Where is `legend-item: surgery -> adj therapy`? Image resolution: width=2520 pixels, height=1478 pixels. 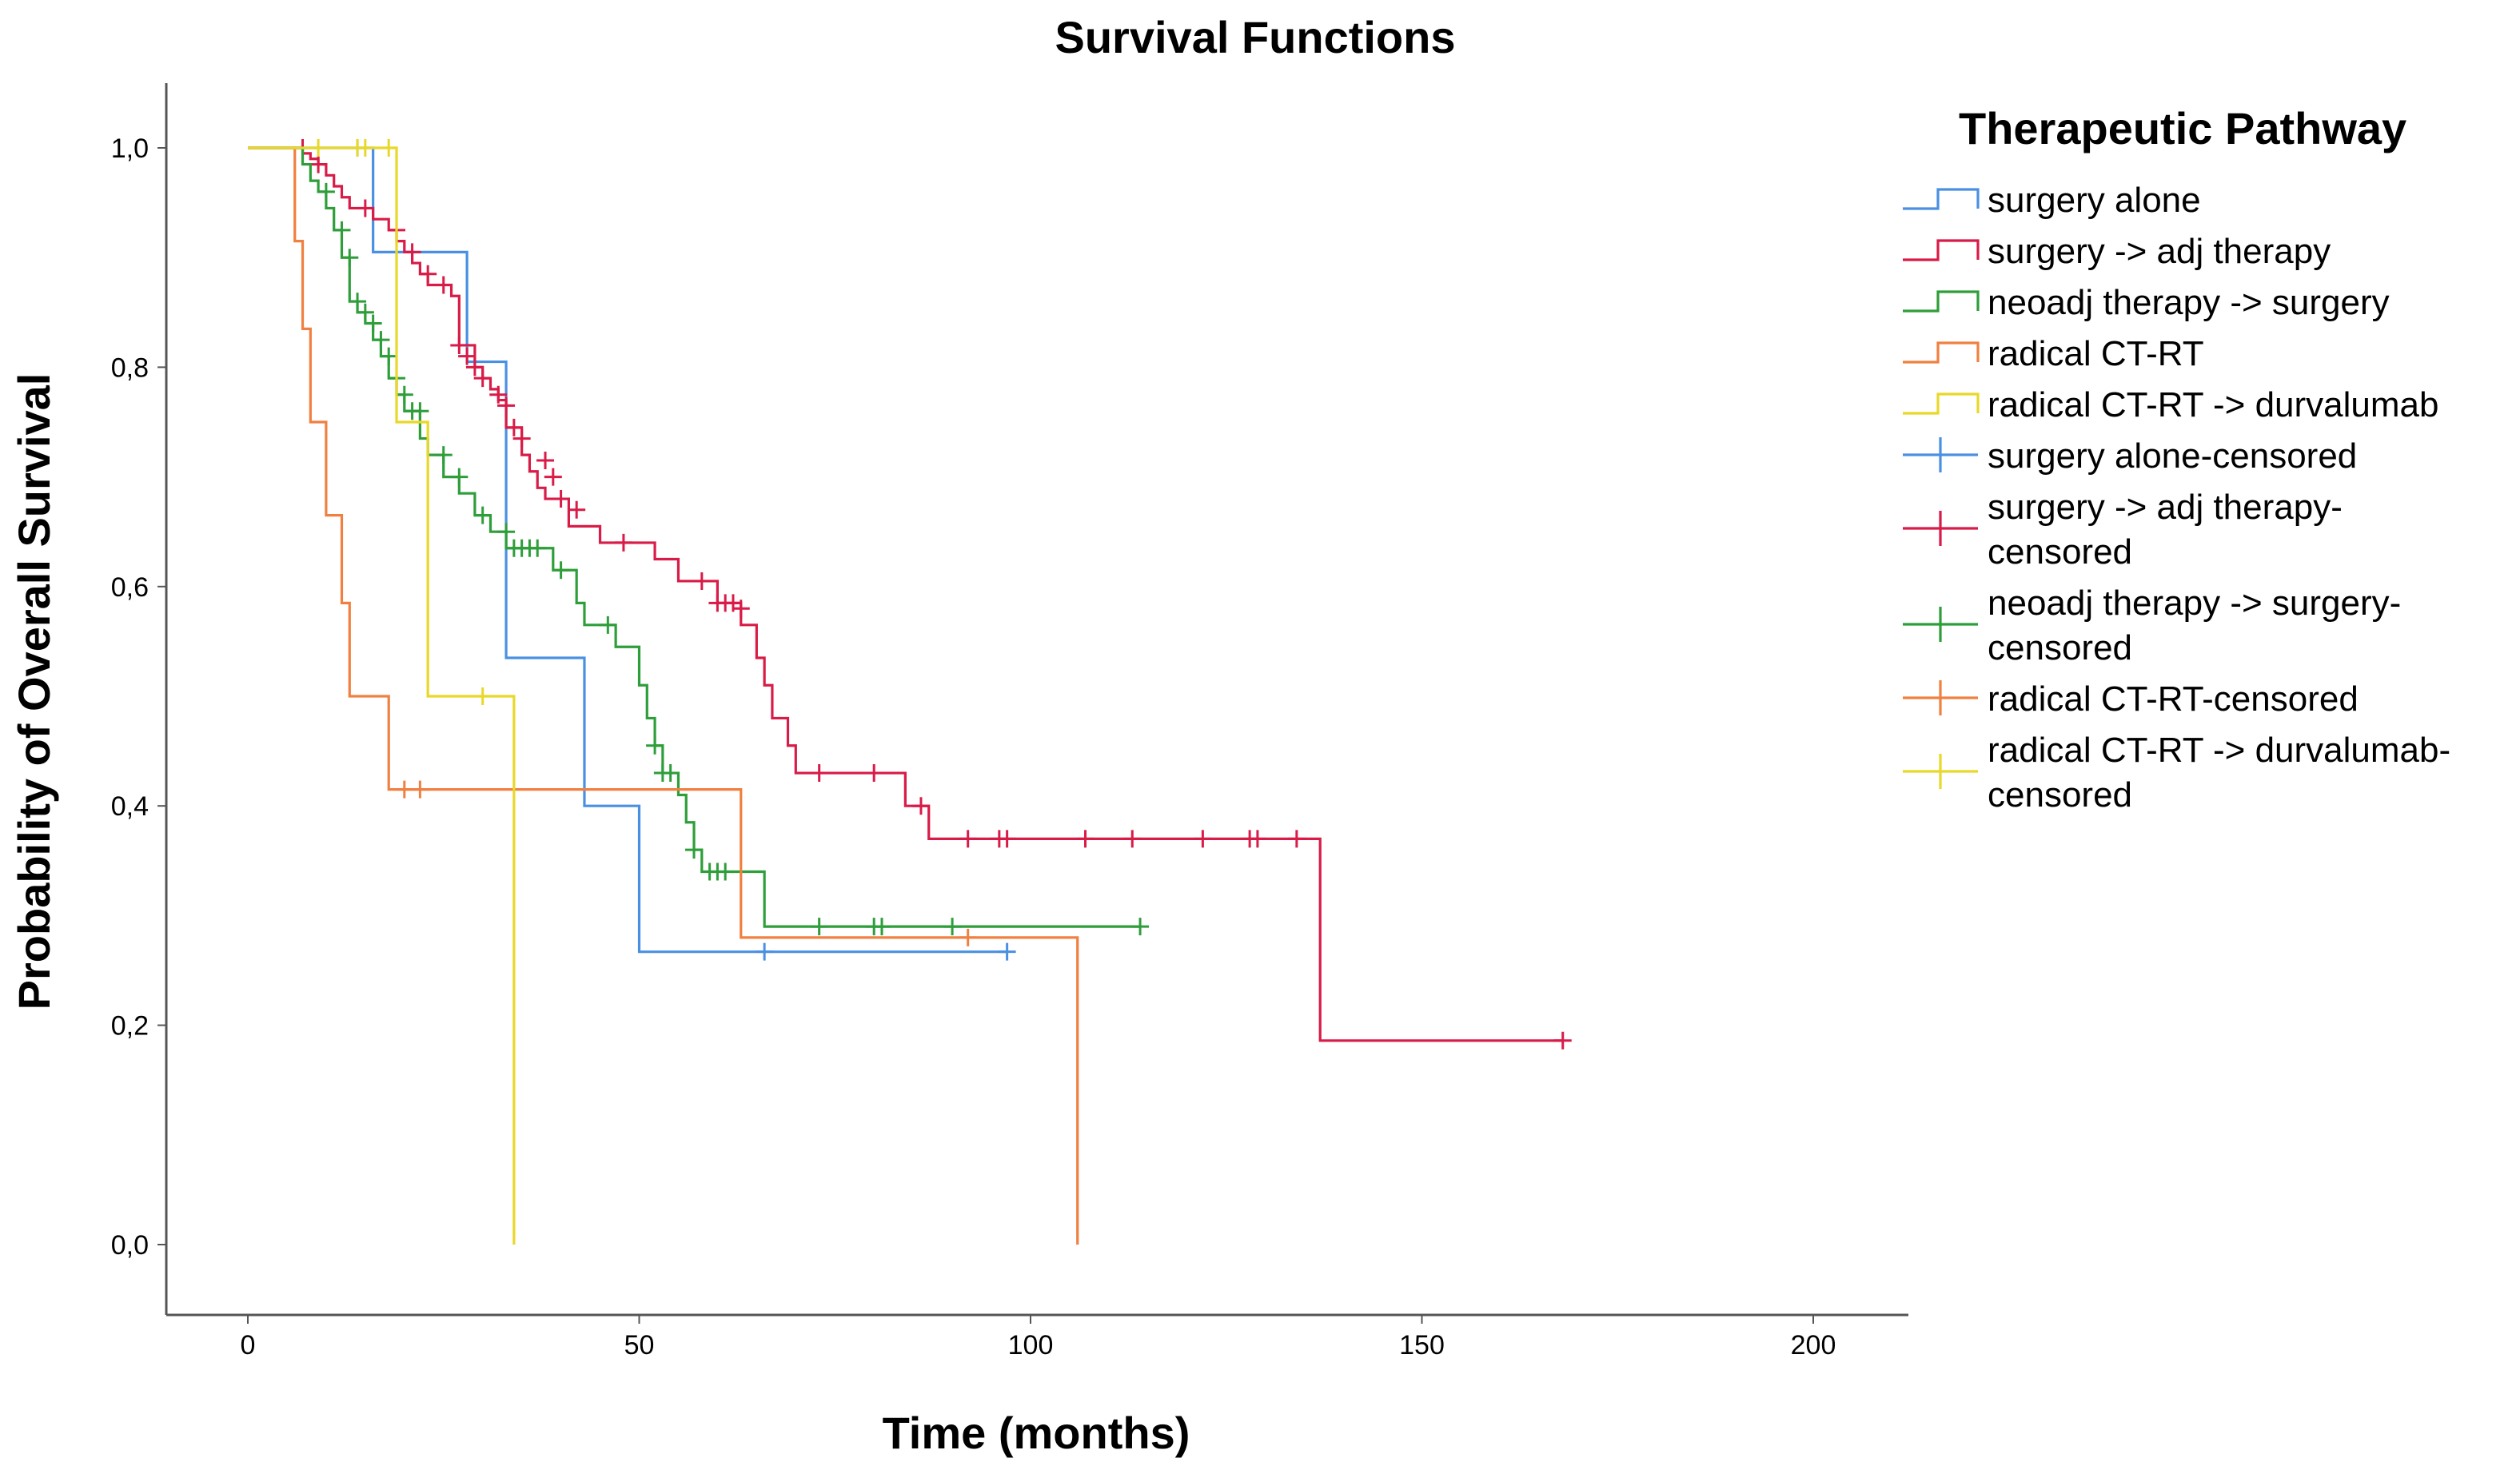 legend-item: surgery -> adj therapy is located at coordinates (2117, 251).